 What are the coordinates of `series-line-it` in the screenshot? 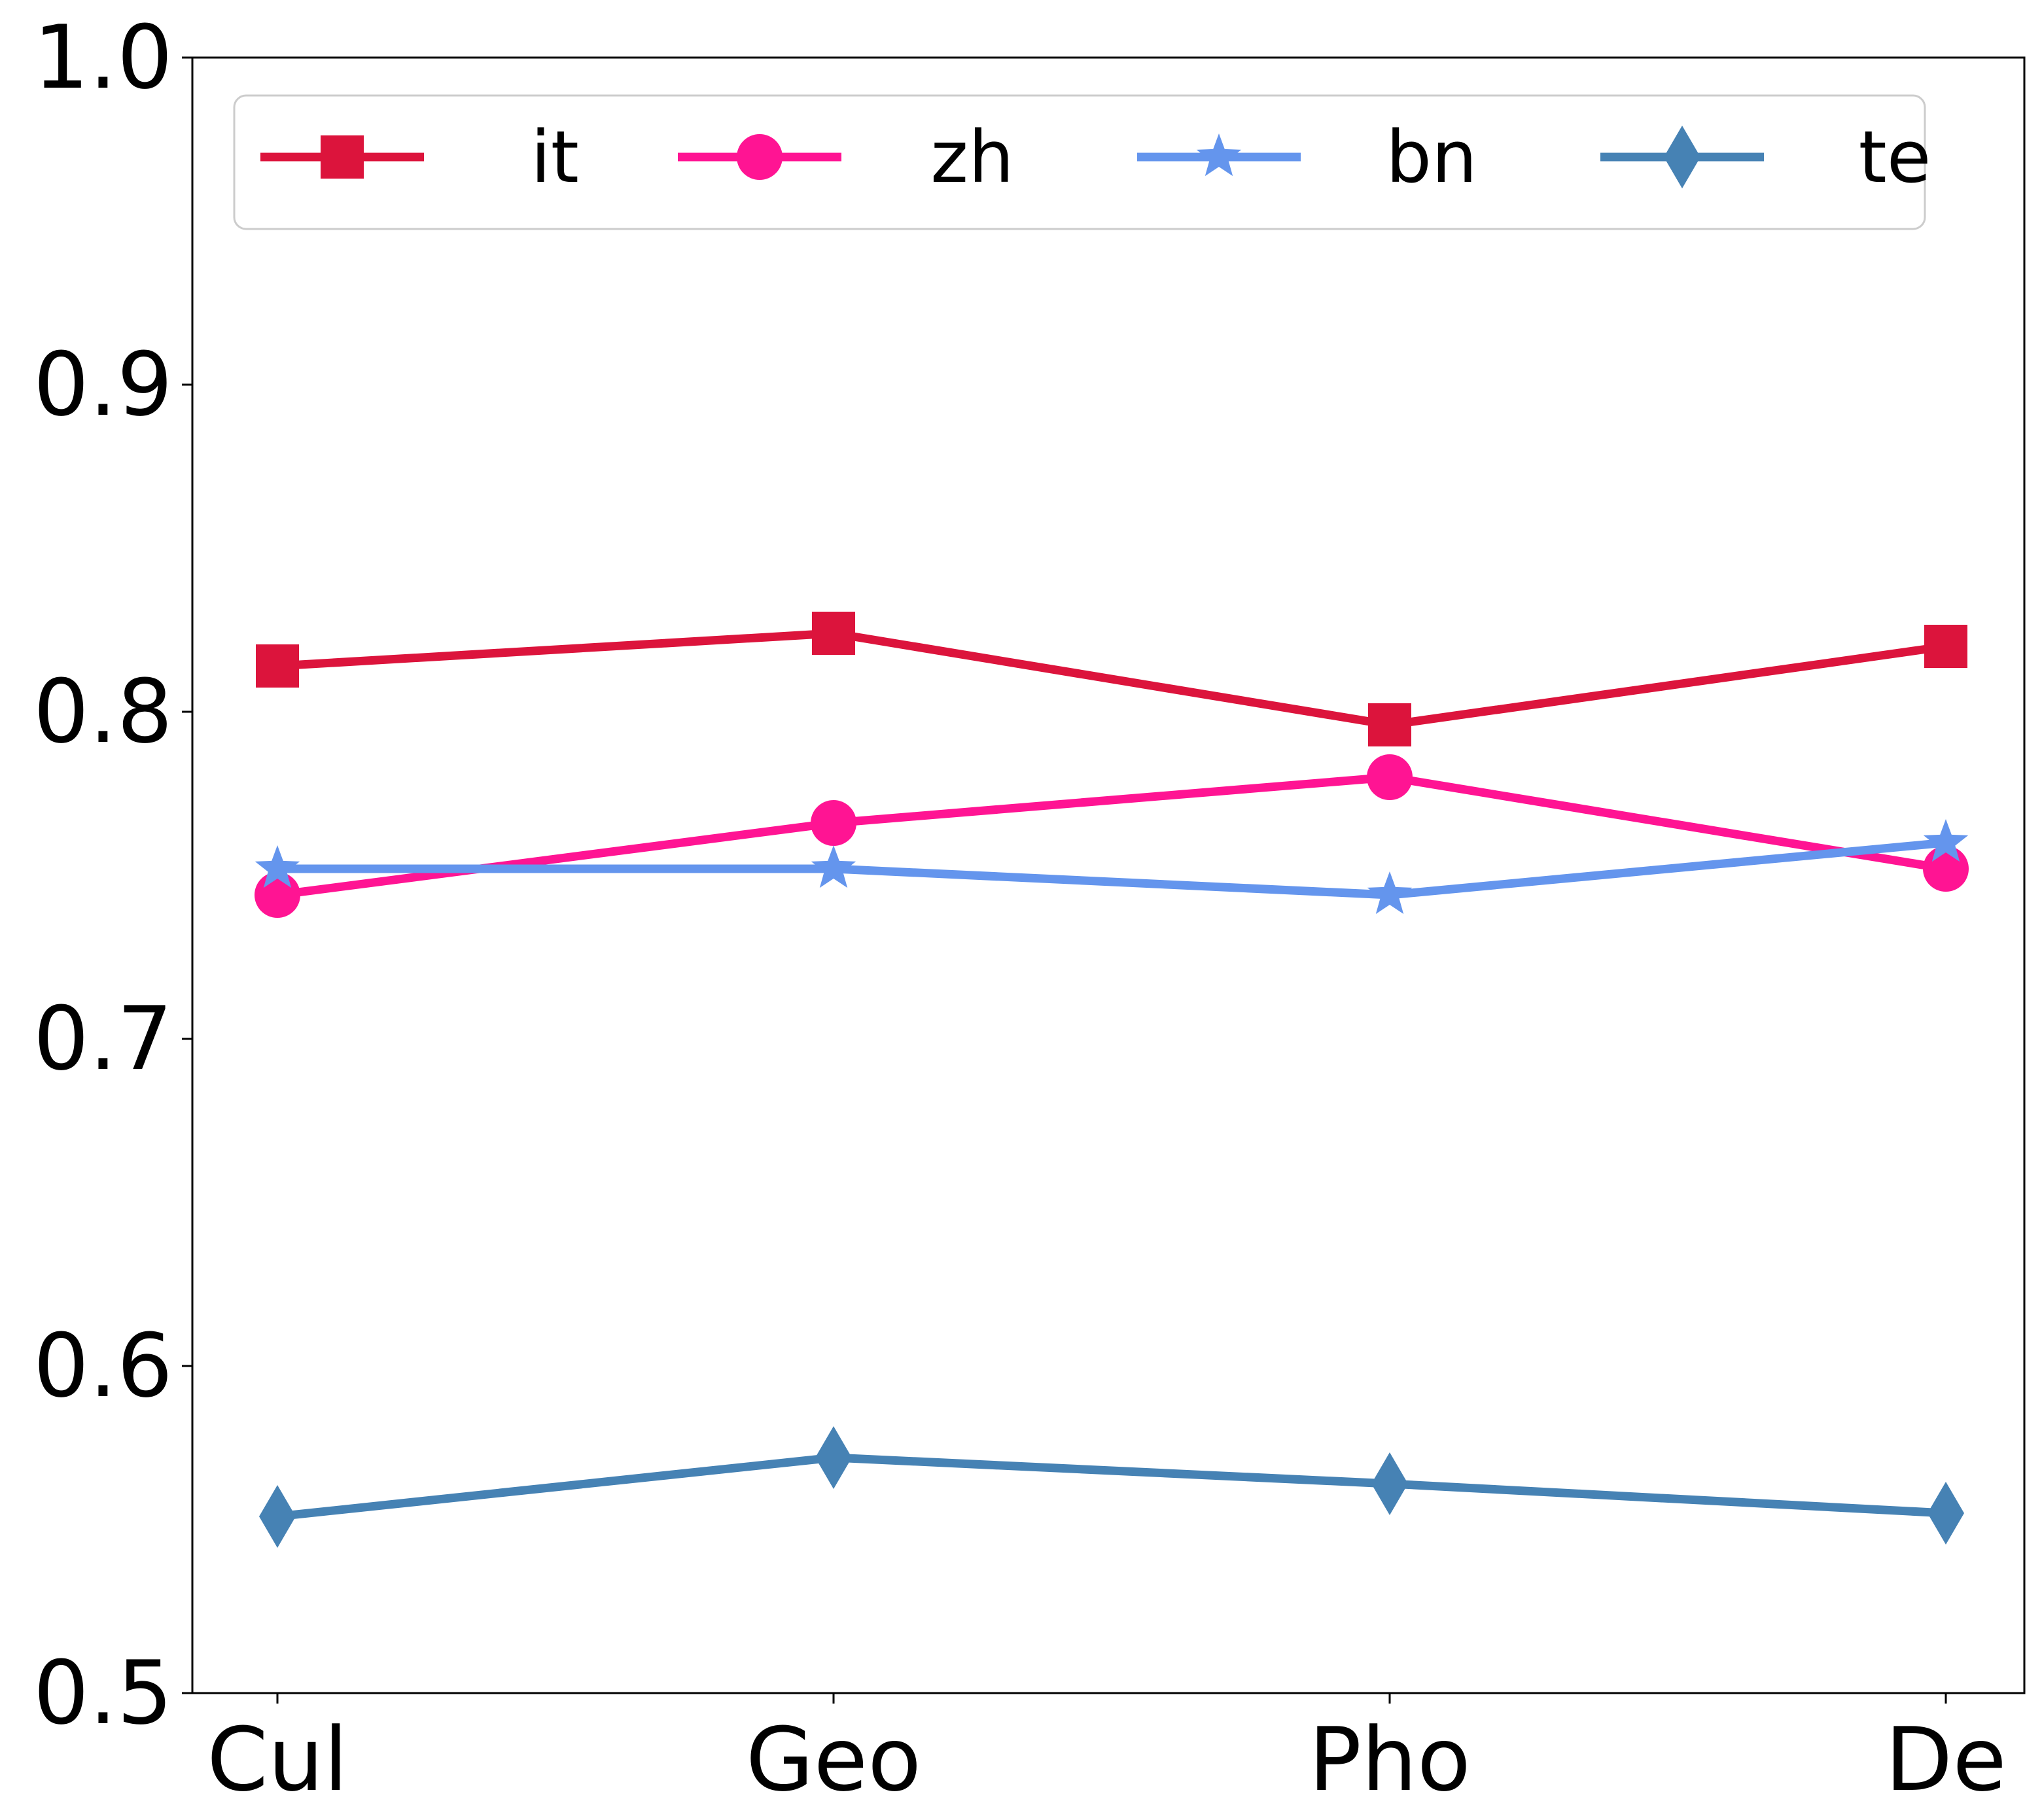 It's located at (1111, 679).